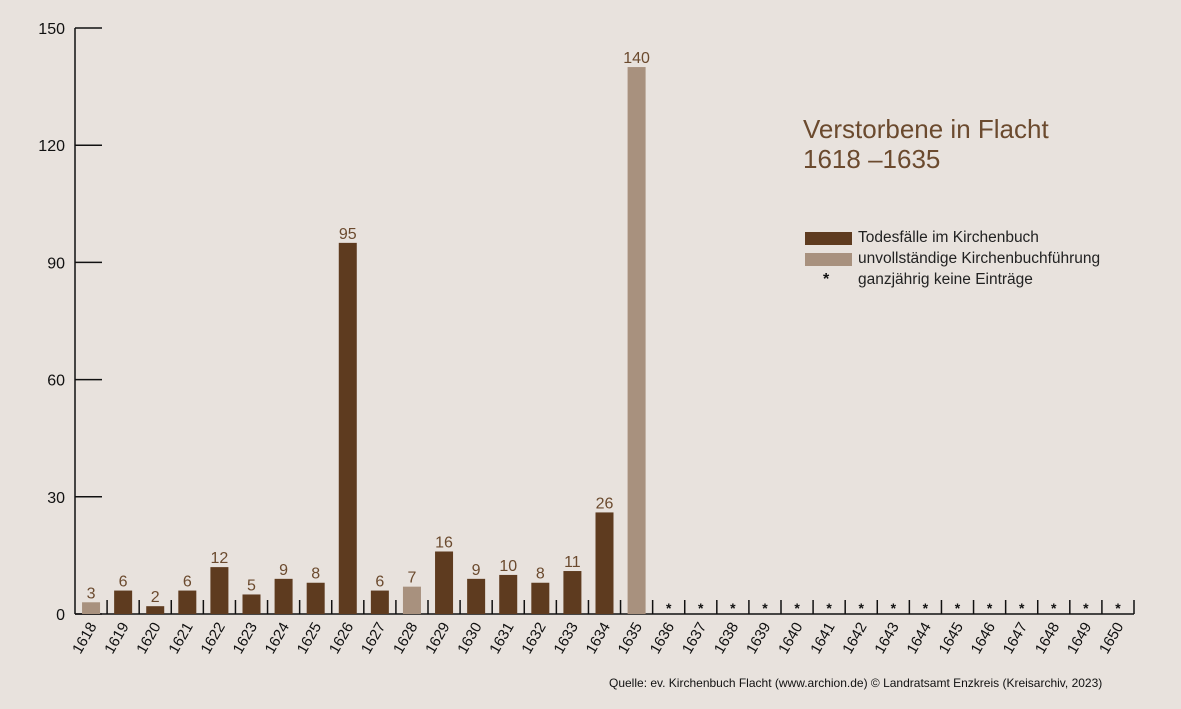 The image size is (1181, 709). I want to click on x-tick-label-1640: 1640, so click(790, 638).